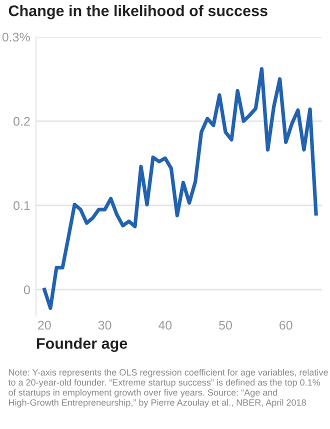 The image size is (330, 429). Describe the element at coordinates (168, 388) in the screenshot. I see `text: Note: Y-axis represents the OLS regression coefficient for age variables, relative to a 20-year-old founder. “Extreme startup success” is defined as the top 0.1% of startups in employment growth over five years. Source: “Age and High-Growth Entrepreneurship,” by Pierre Azoulay et al., NBER, April 2018` at that location.